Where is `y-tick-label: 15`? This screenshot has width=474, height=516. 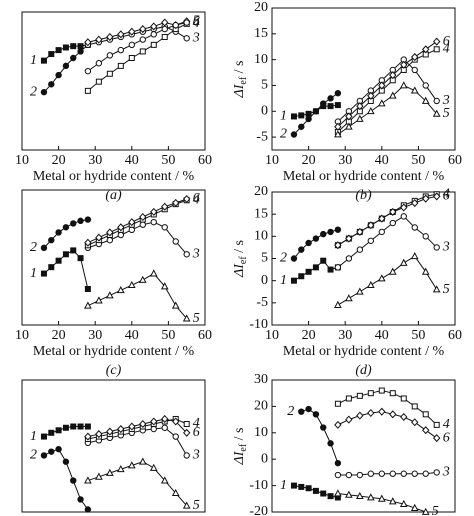 y-tick-label: 15 is located at coordinates (261, 33).